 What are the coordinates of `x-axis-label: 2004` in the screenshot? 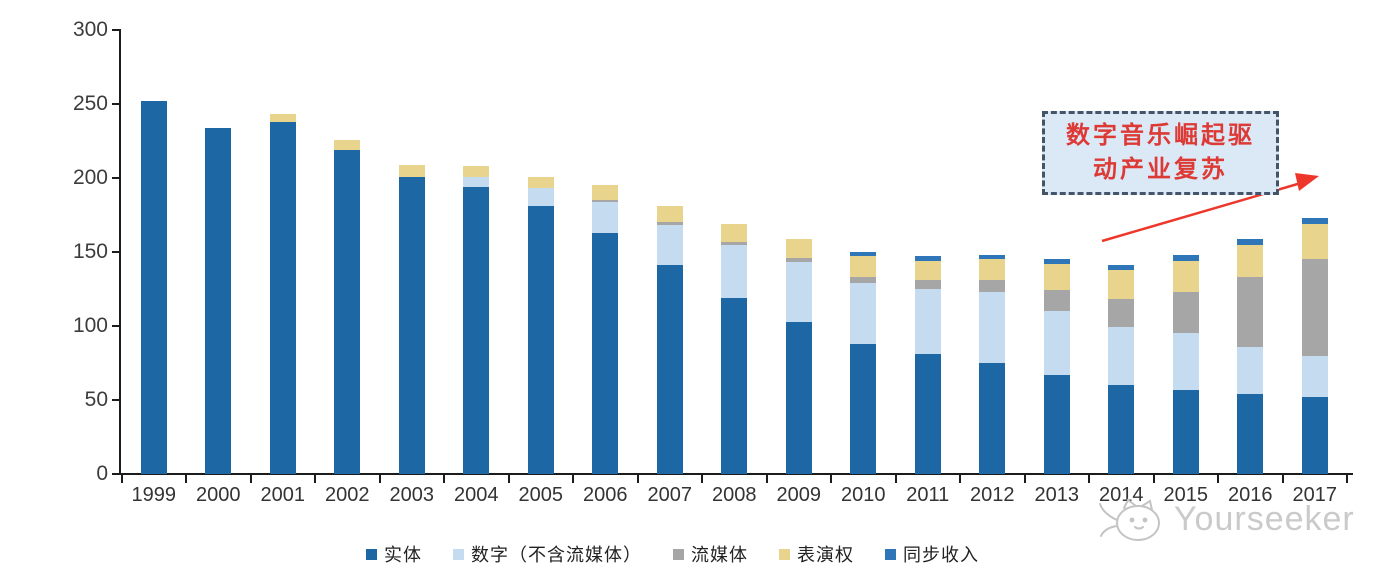 It's located at (476, 495).